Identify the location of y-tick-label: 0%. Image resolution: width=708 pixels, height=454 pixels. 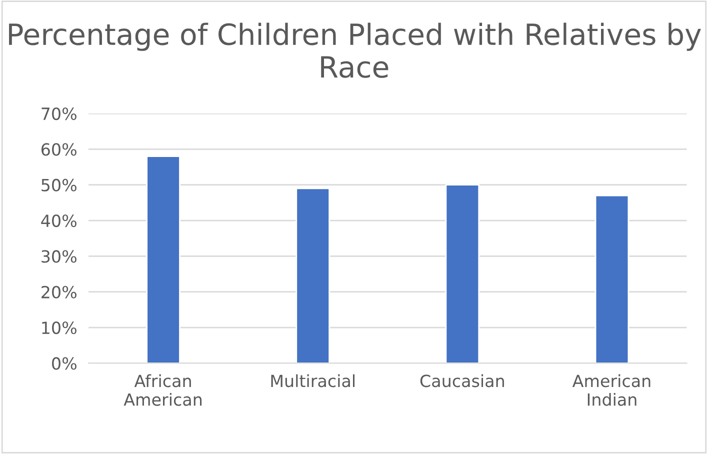
(64, 363).